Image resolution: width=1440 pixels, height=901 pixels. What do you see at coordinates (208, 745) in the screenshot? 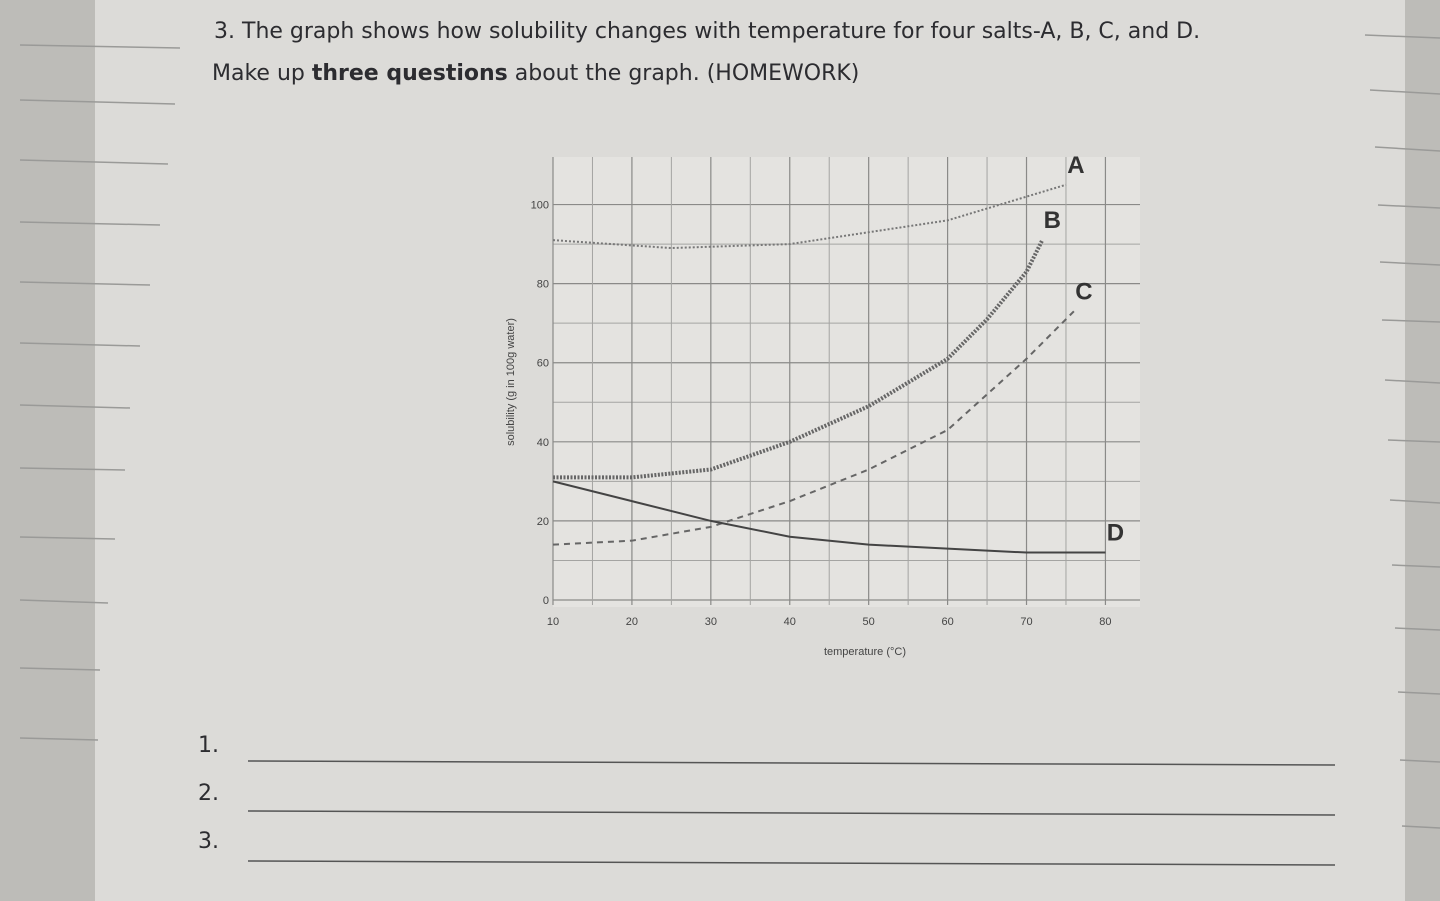
I see `answer-number: 1.` at bounding box center [208, 745].